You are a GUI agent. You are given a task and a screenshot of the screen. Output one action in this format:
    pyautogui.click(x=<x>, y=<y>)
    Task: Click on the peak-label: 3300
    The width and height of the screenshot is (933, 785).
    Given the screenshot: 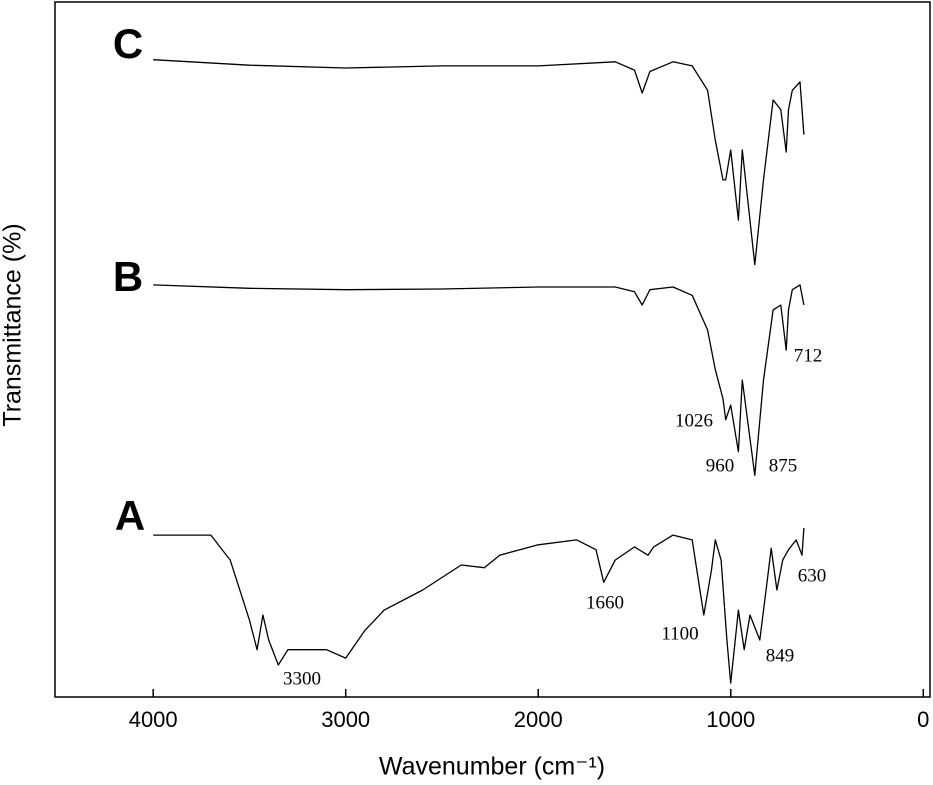 What is the action you would take?
    pyautogui.click(x=302, y=678)
    